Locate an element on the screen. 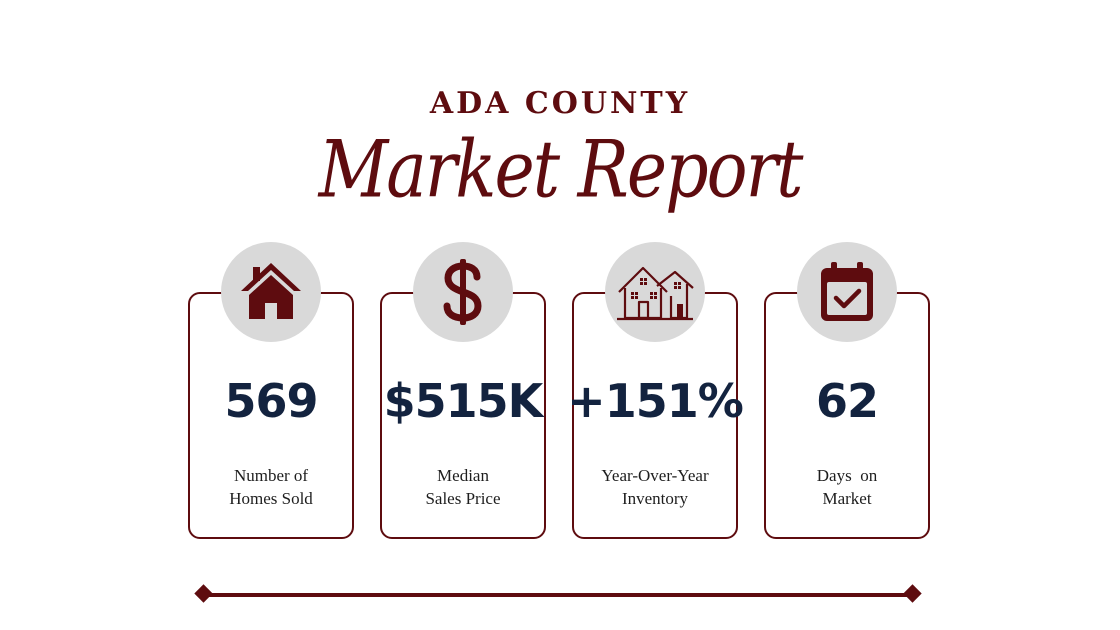 The image size is (1120, 630). stat-card-inventory: +151% Year-Over-Year Inventory is located at coordinates (655, 390).